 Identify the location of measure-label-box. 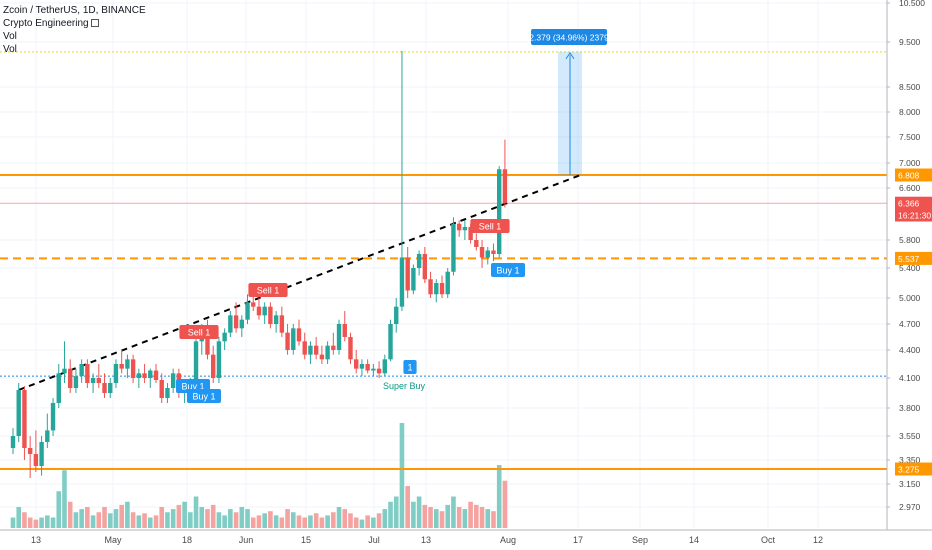
(569, 37).